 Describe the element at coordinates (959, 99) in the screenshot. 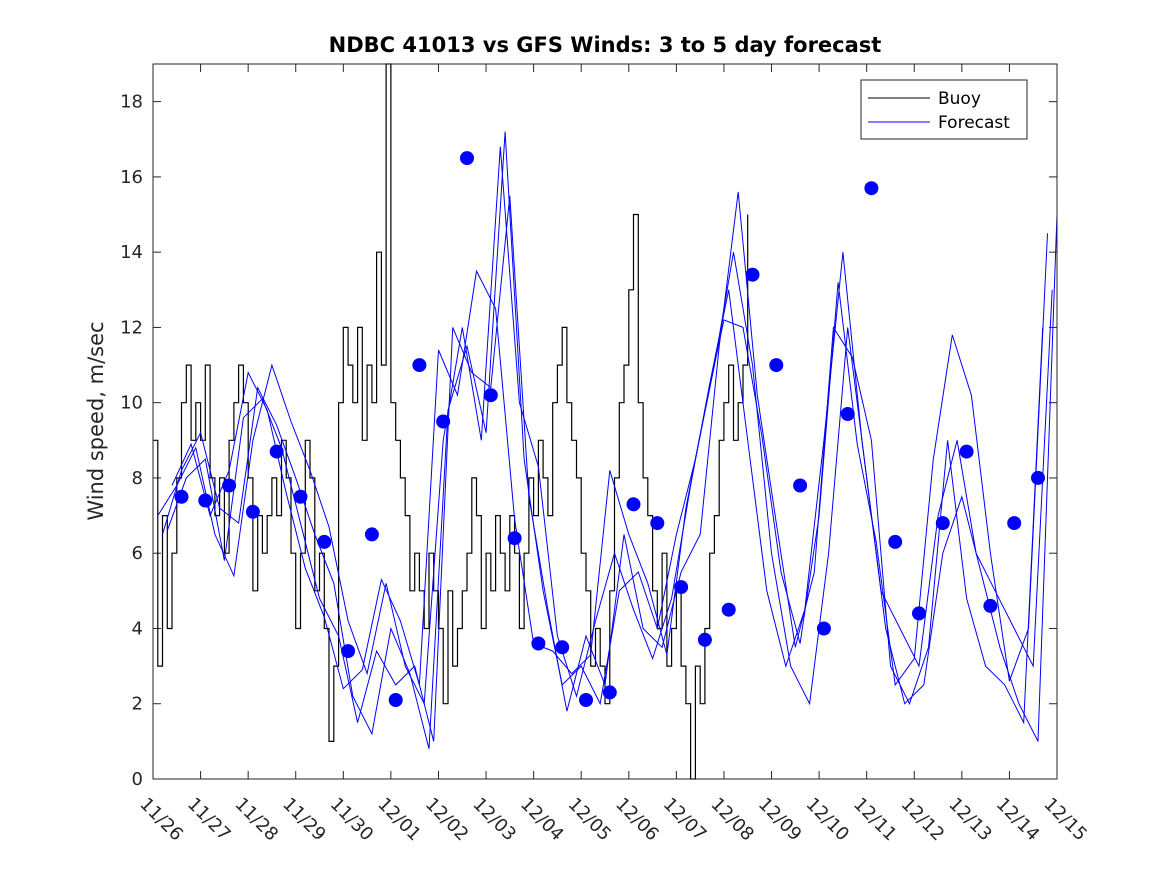

I see `legend-buoy-label: Buoy` at that location.